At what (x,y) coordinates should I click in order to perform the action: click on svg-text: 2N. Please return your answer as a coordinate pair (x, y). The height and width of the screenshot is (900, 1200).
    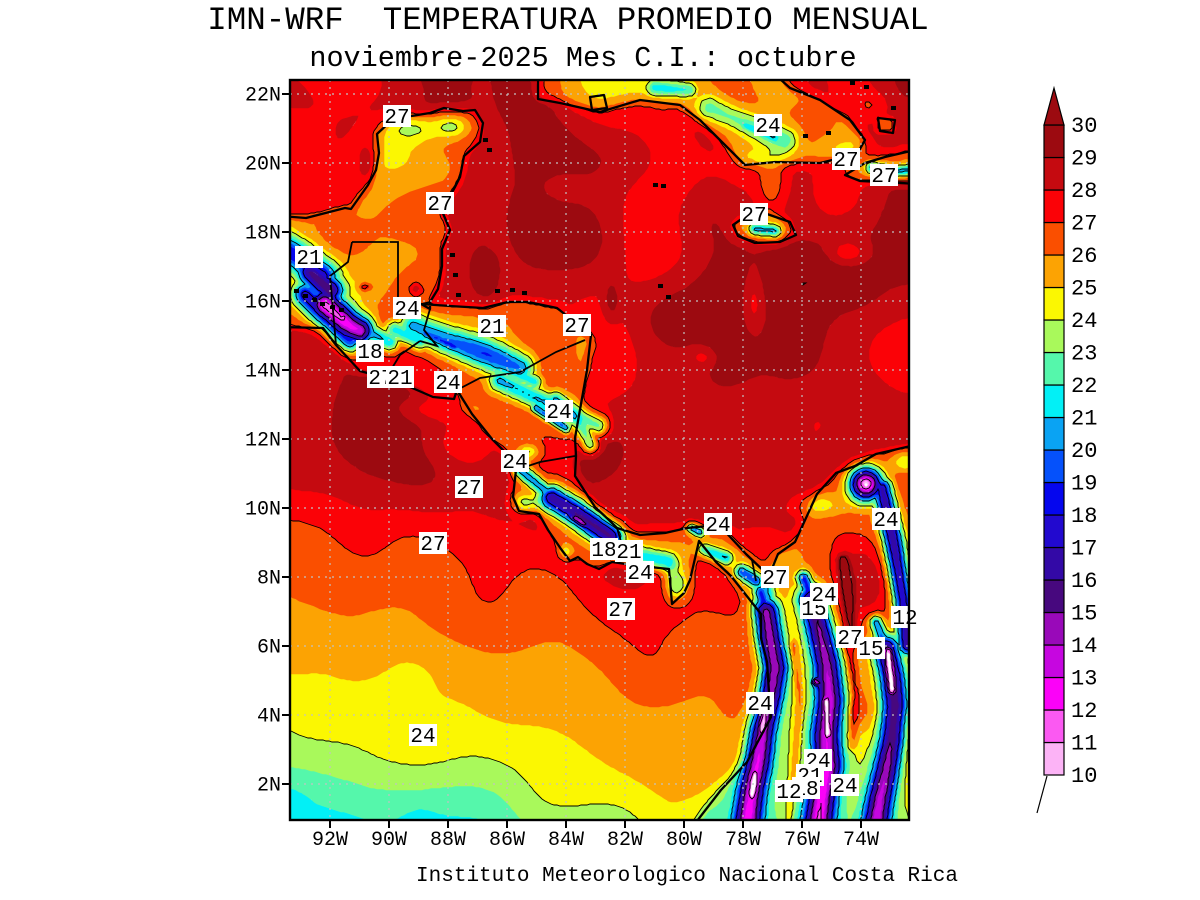
    Looking at the image, I should click on (269, 786).